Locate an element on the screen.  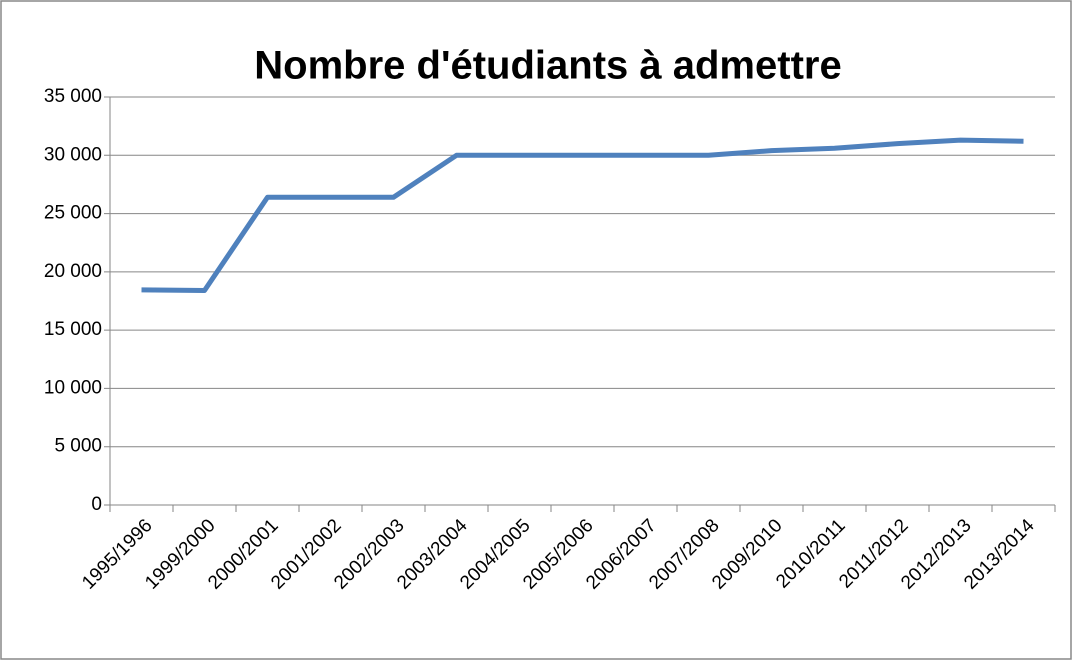
y-tick-label: 10 000 is located at coordinates (73, 387).